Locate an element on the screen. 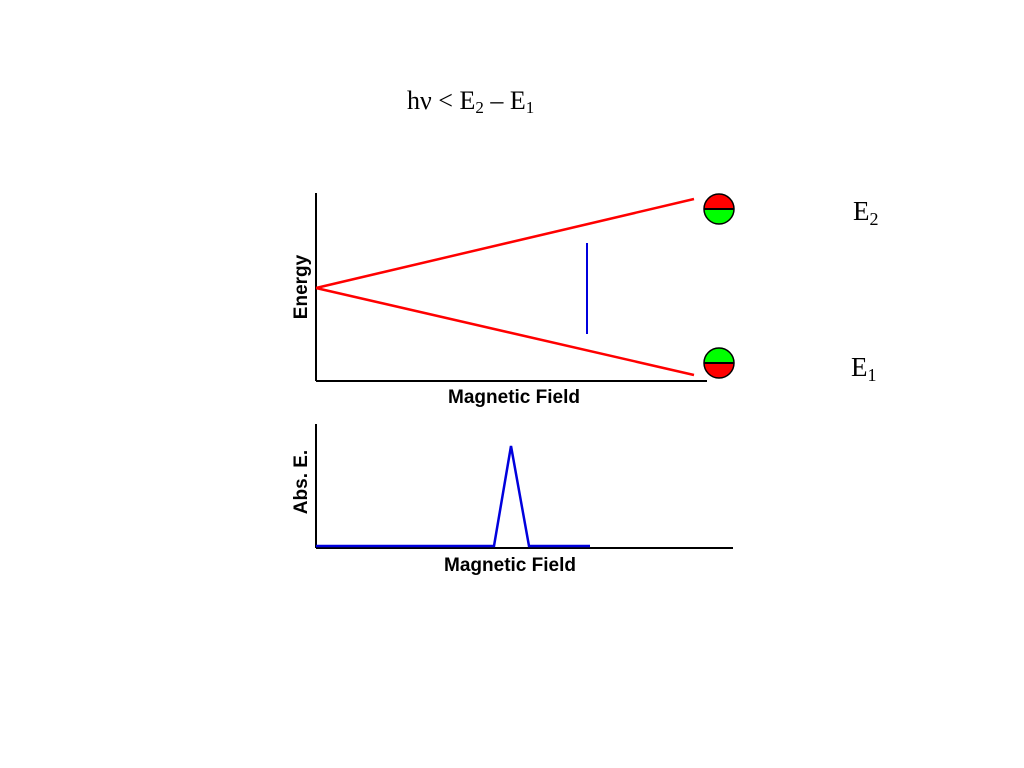  lower-level-symbol: E1 is located at coordinates (522, 101).